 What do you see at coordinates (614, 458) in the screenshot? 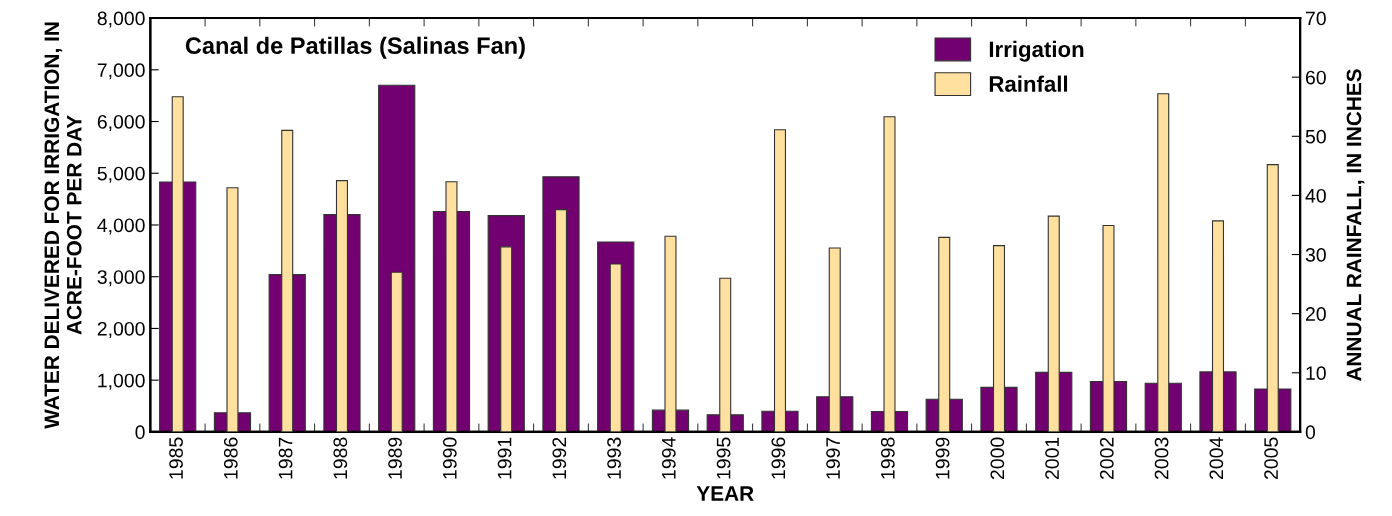
I see `x-tick-label: 1993` at bounding box center [614, 458].